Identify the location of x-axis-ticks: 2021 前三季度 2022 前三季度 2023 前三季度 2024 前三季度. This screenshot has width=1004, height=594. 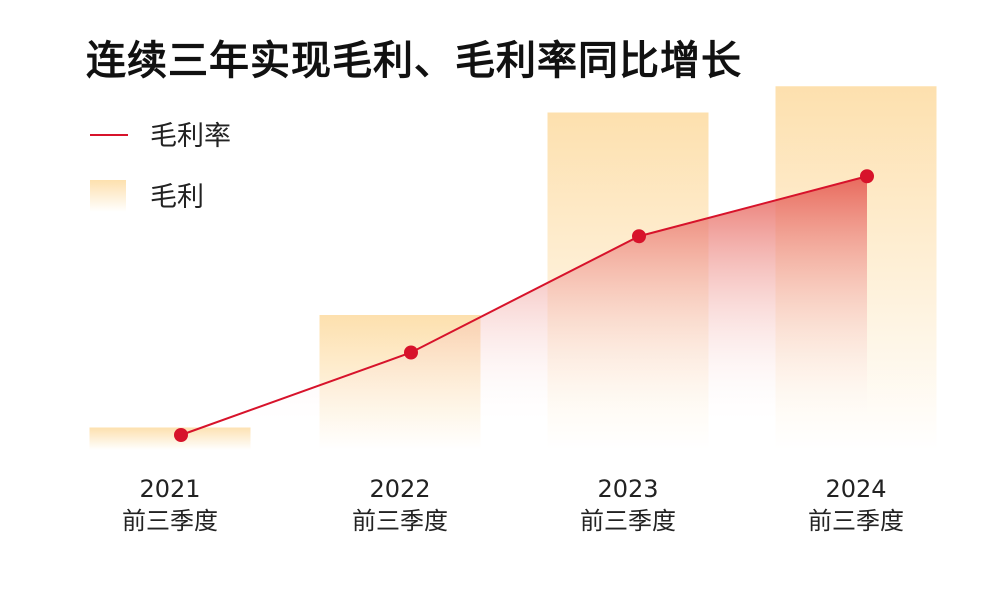
(513, 505).